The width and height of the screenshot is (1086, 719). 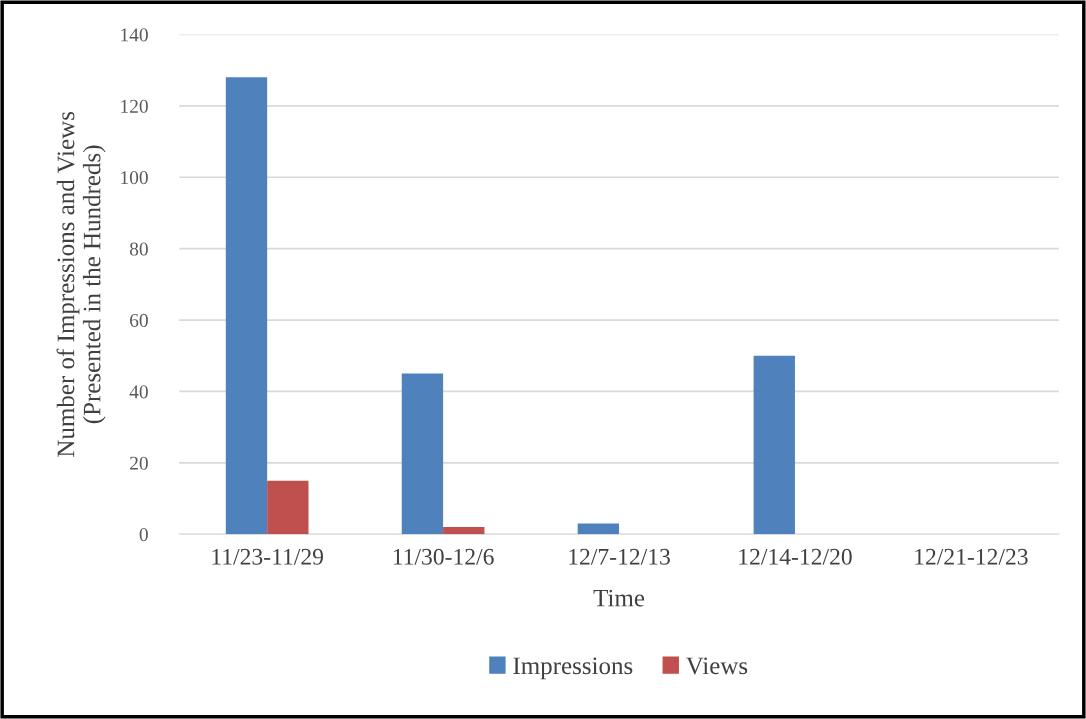 What do you see at coordinates (81, 284) in the screenshot?
I see `y-axis-title: Number of Impressions and Views (Presented in the Hundreds)` at bounding box center [81, 284].